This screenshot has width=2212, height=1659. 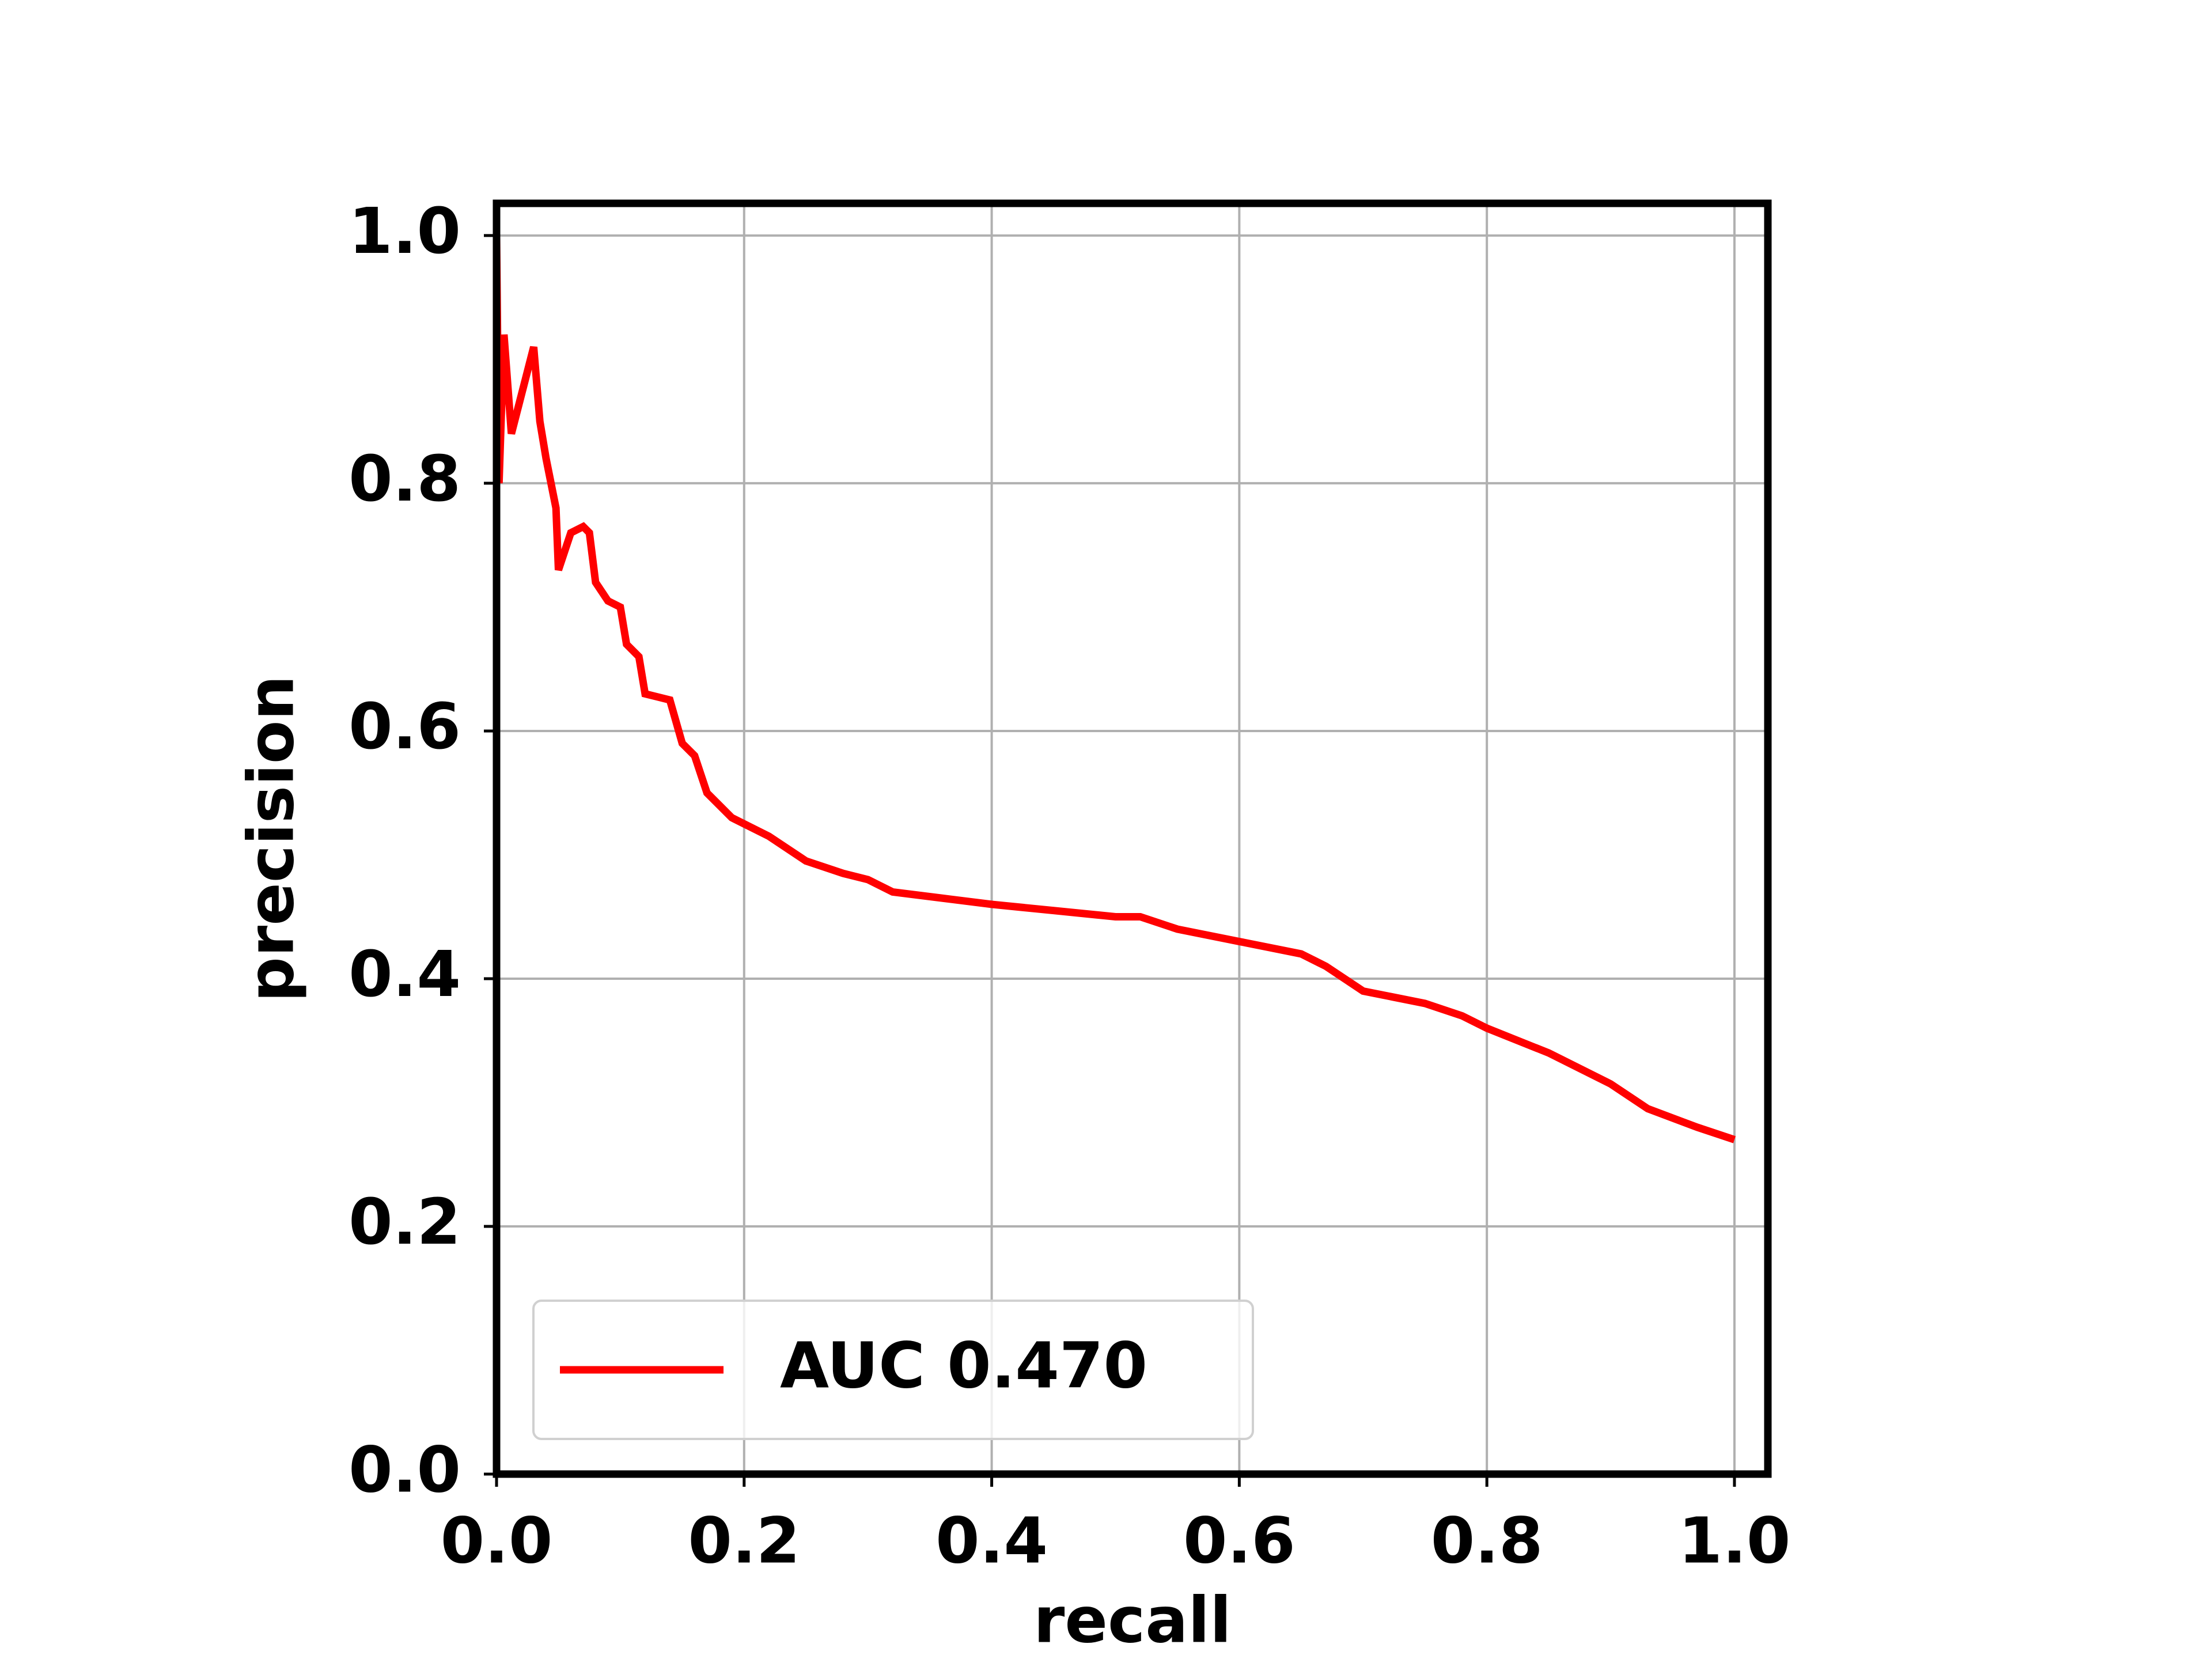 What do you see at coordinates (497, 1540) in the screenshot?
I see `x-tick-label: 0.0` at bounding box center [497, 1540].